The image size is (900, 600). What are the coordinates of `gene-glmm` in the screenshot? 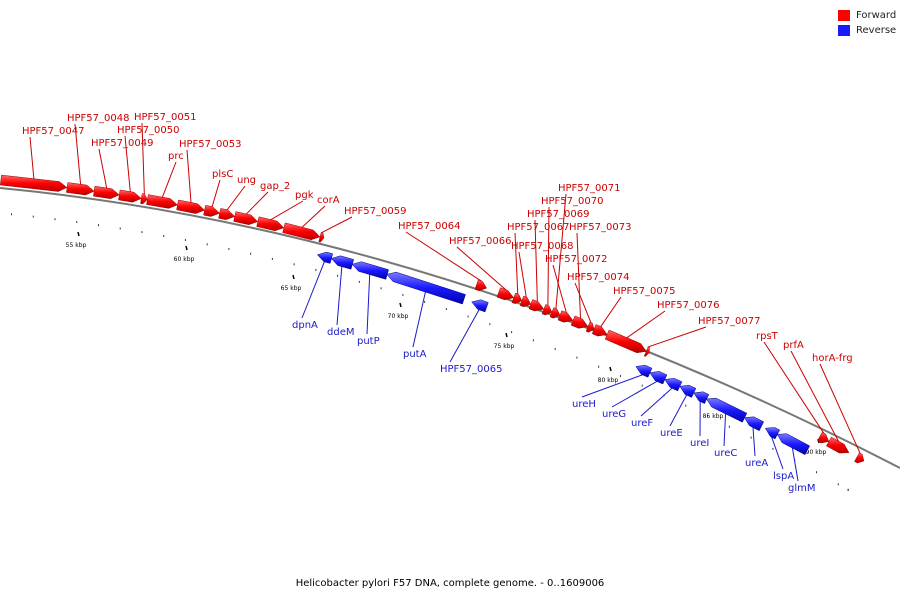 It's located at (793, 444).